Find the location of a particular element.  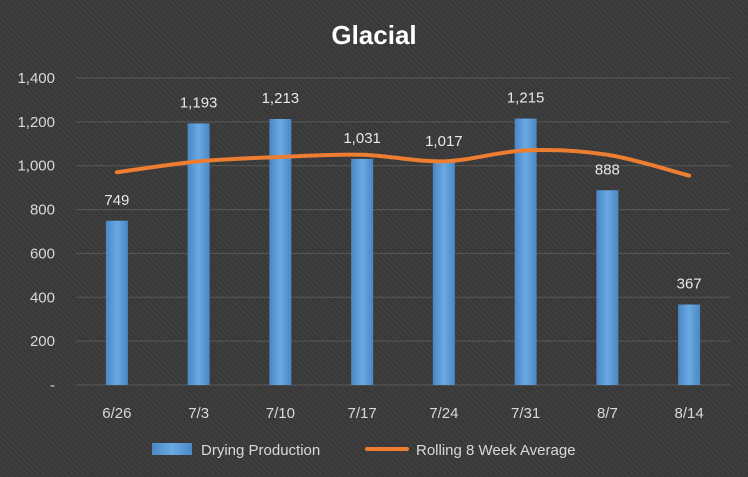

y-tick-label: 1,400 is located at coordinates (36, 78).